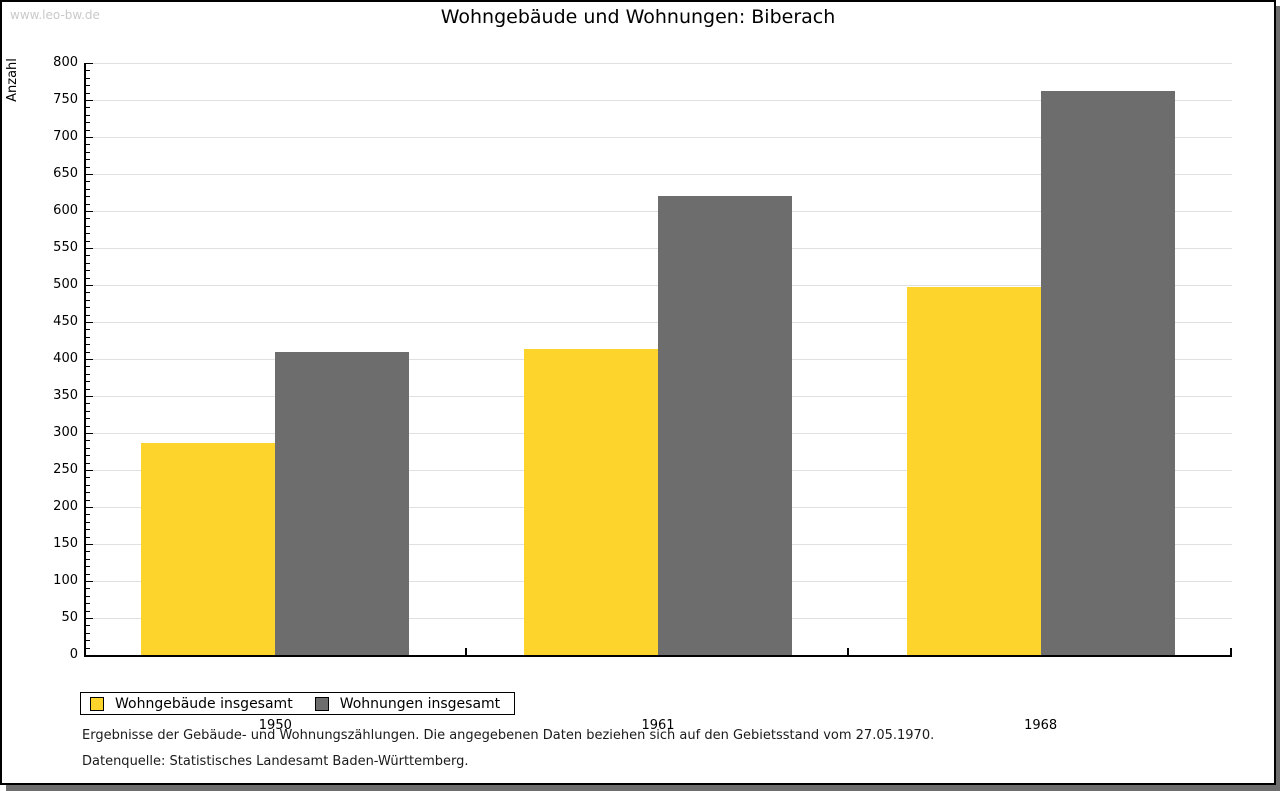 The height and width of the screenshot is (791, 1280). I want to click on legend-label: Wohngebäude insgesamt, so click(204, 703).